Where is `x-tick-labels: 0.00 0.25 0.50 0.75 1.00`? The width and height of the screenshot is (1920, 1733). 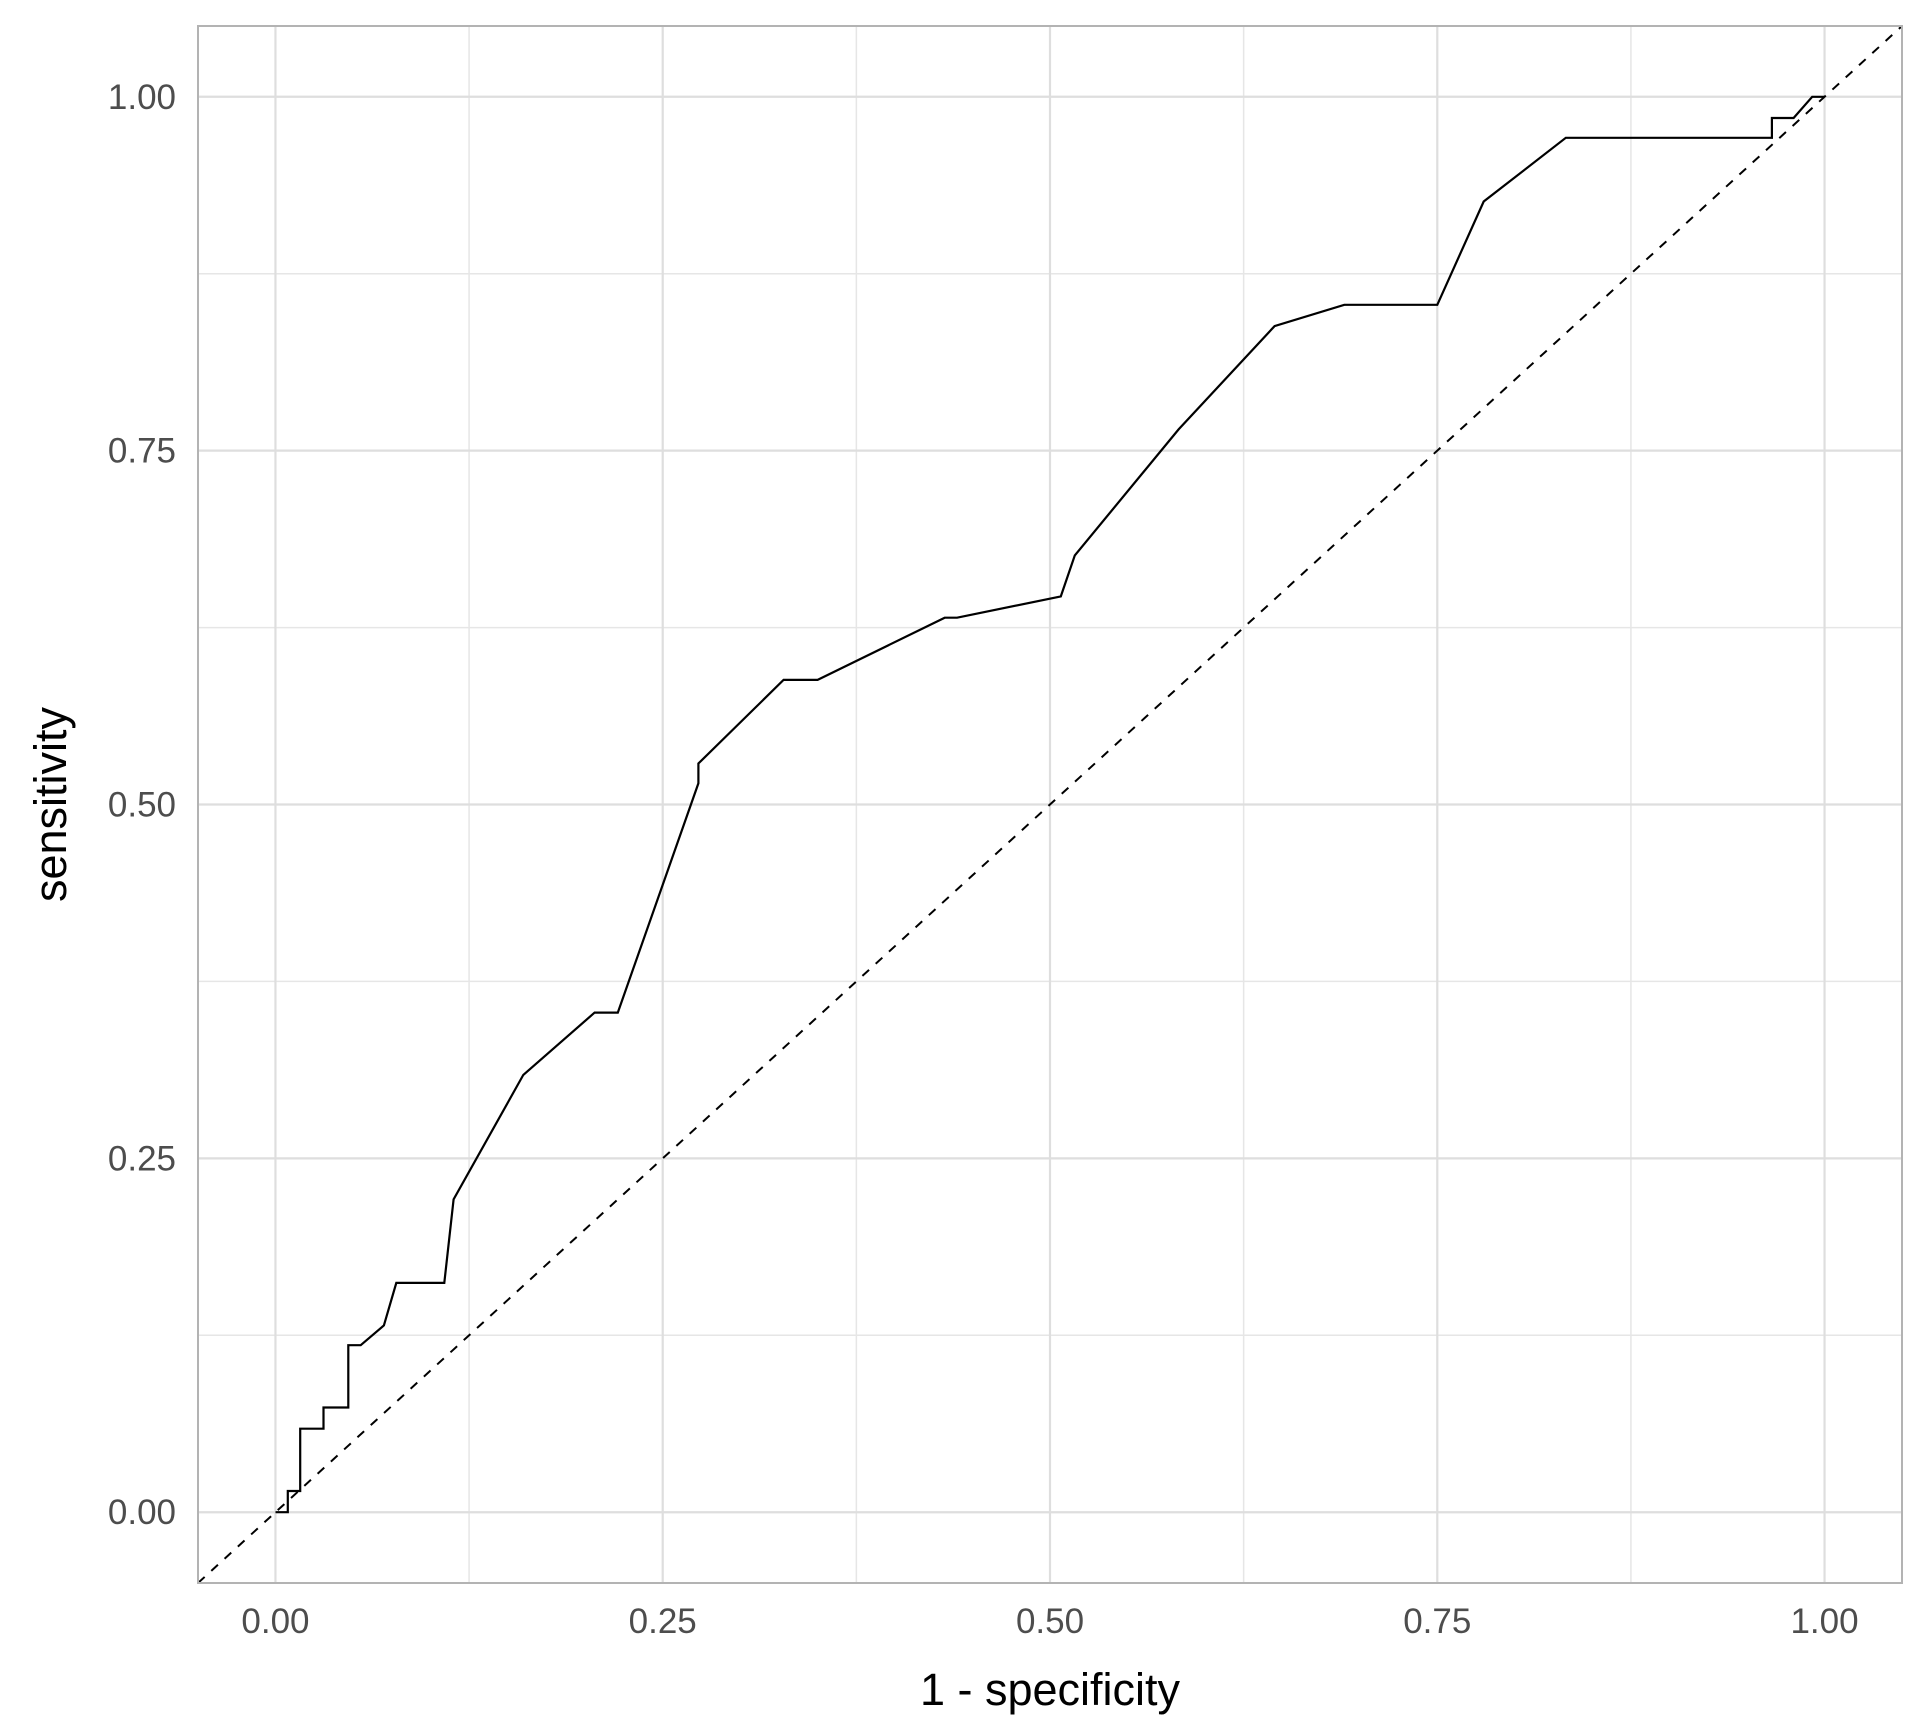 x-tick-labels: 0.00 0.25 0.50 0.75 1.00 is located at coordinates (1049, 1621).